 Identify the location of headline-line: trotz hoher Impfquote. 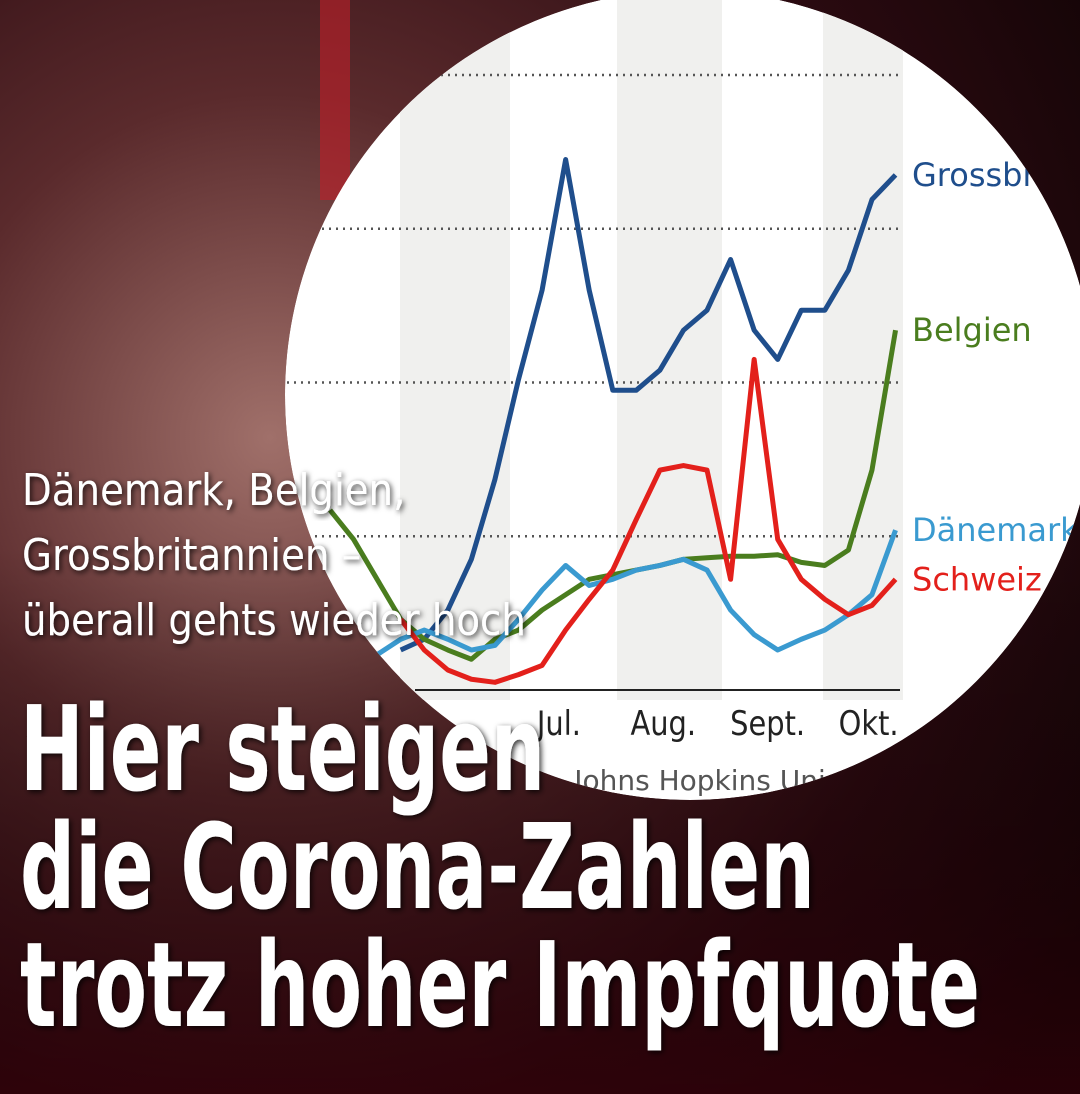
(500, 985).